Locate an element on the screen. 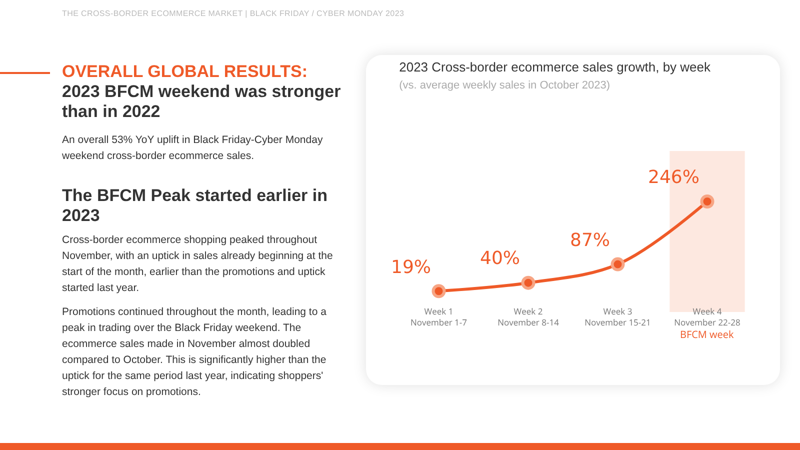 The width and height of the screenshot is (800, 450). x-tick-label: Week 1 November 1-7 is located at coordinates (439, 317).